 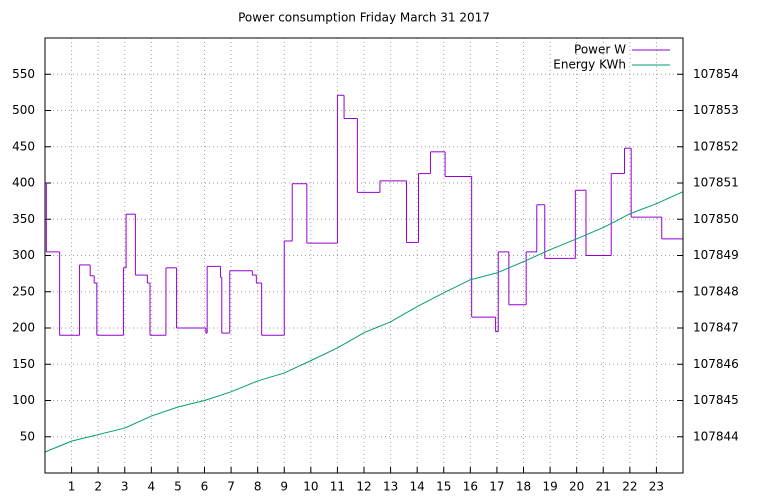 What do you see at coordinates (364, 18) in the screenshot?
I see `chart-title: Power consumption Friday March 31 2017` at bounding box center [364, 18].